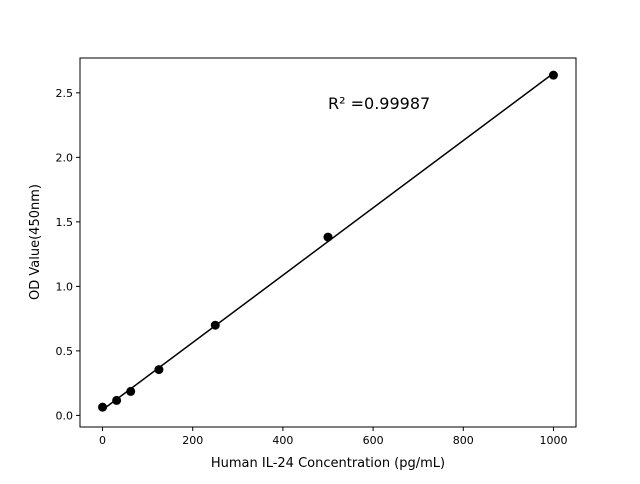 The image size is (640, 484). I want to click on x-tick-label: 200, so click(192, 440).